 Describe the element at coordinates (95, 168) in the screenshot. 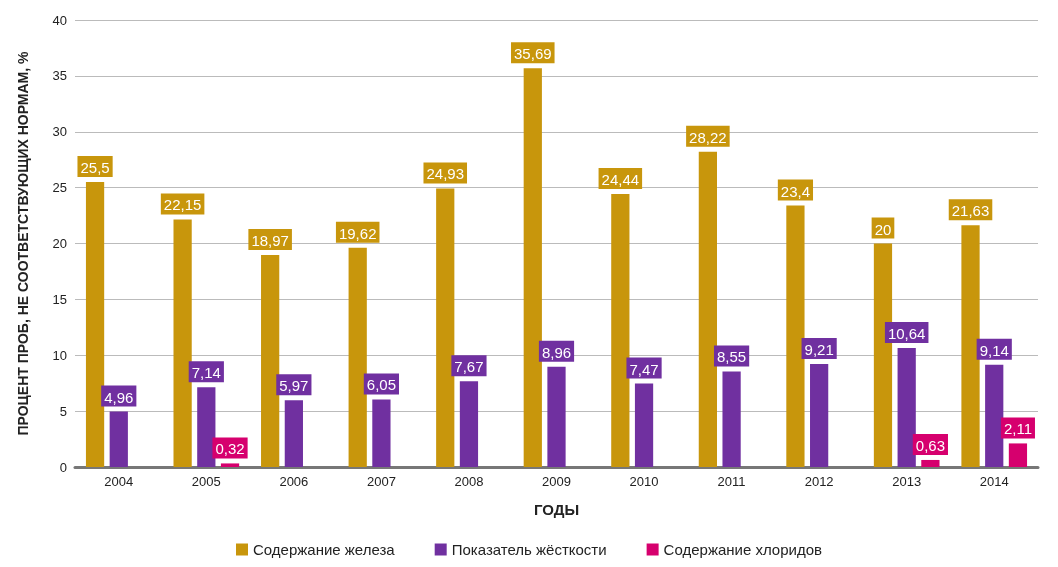

I see `data-label: 25,5` at that location.